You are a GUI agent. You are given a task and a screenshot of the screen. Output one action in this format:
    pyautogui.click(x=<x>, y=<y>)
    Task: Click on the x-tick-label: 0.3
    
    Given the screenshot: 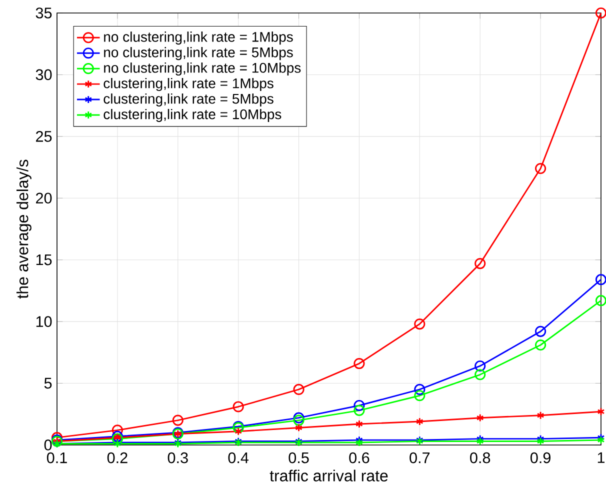 What is the action you would take?
    pyautogui.click(x=178, y=458)
    